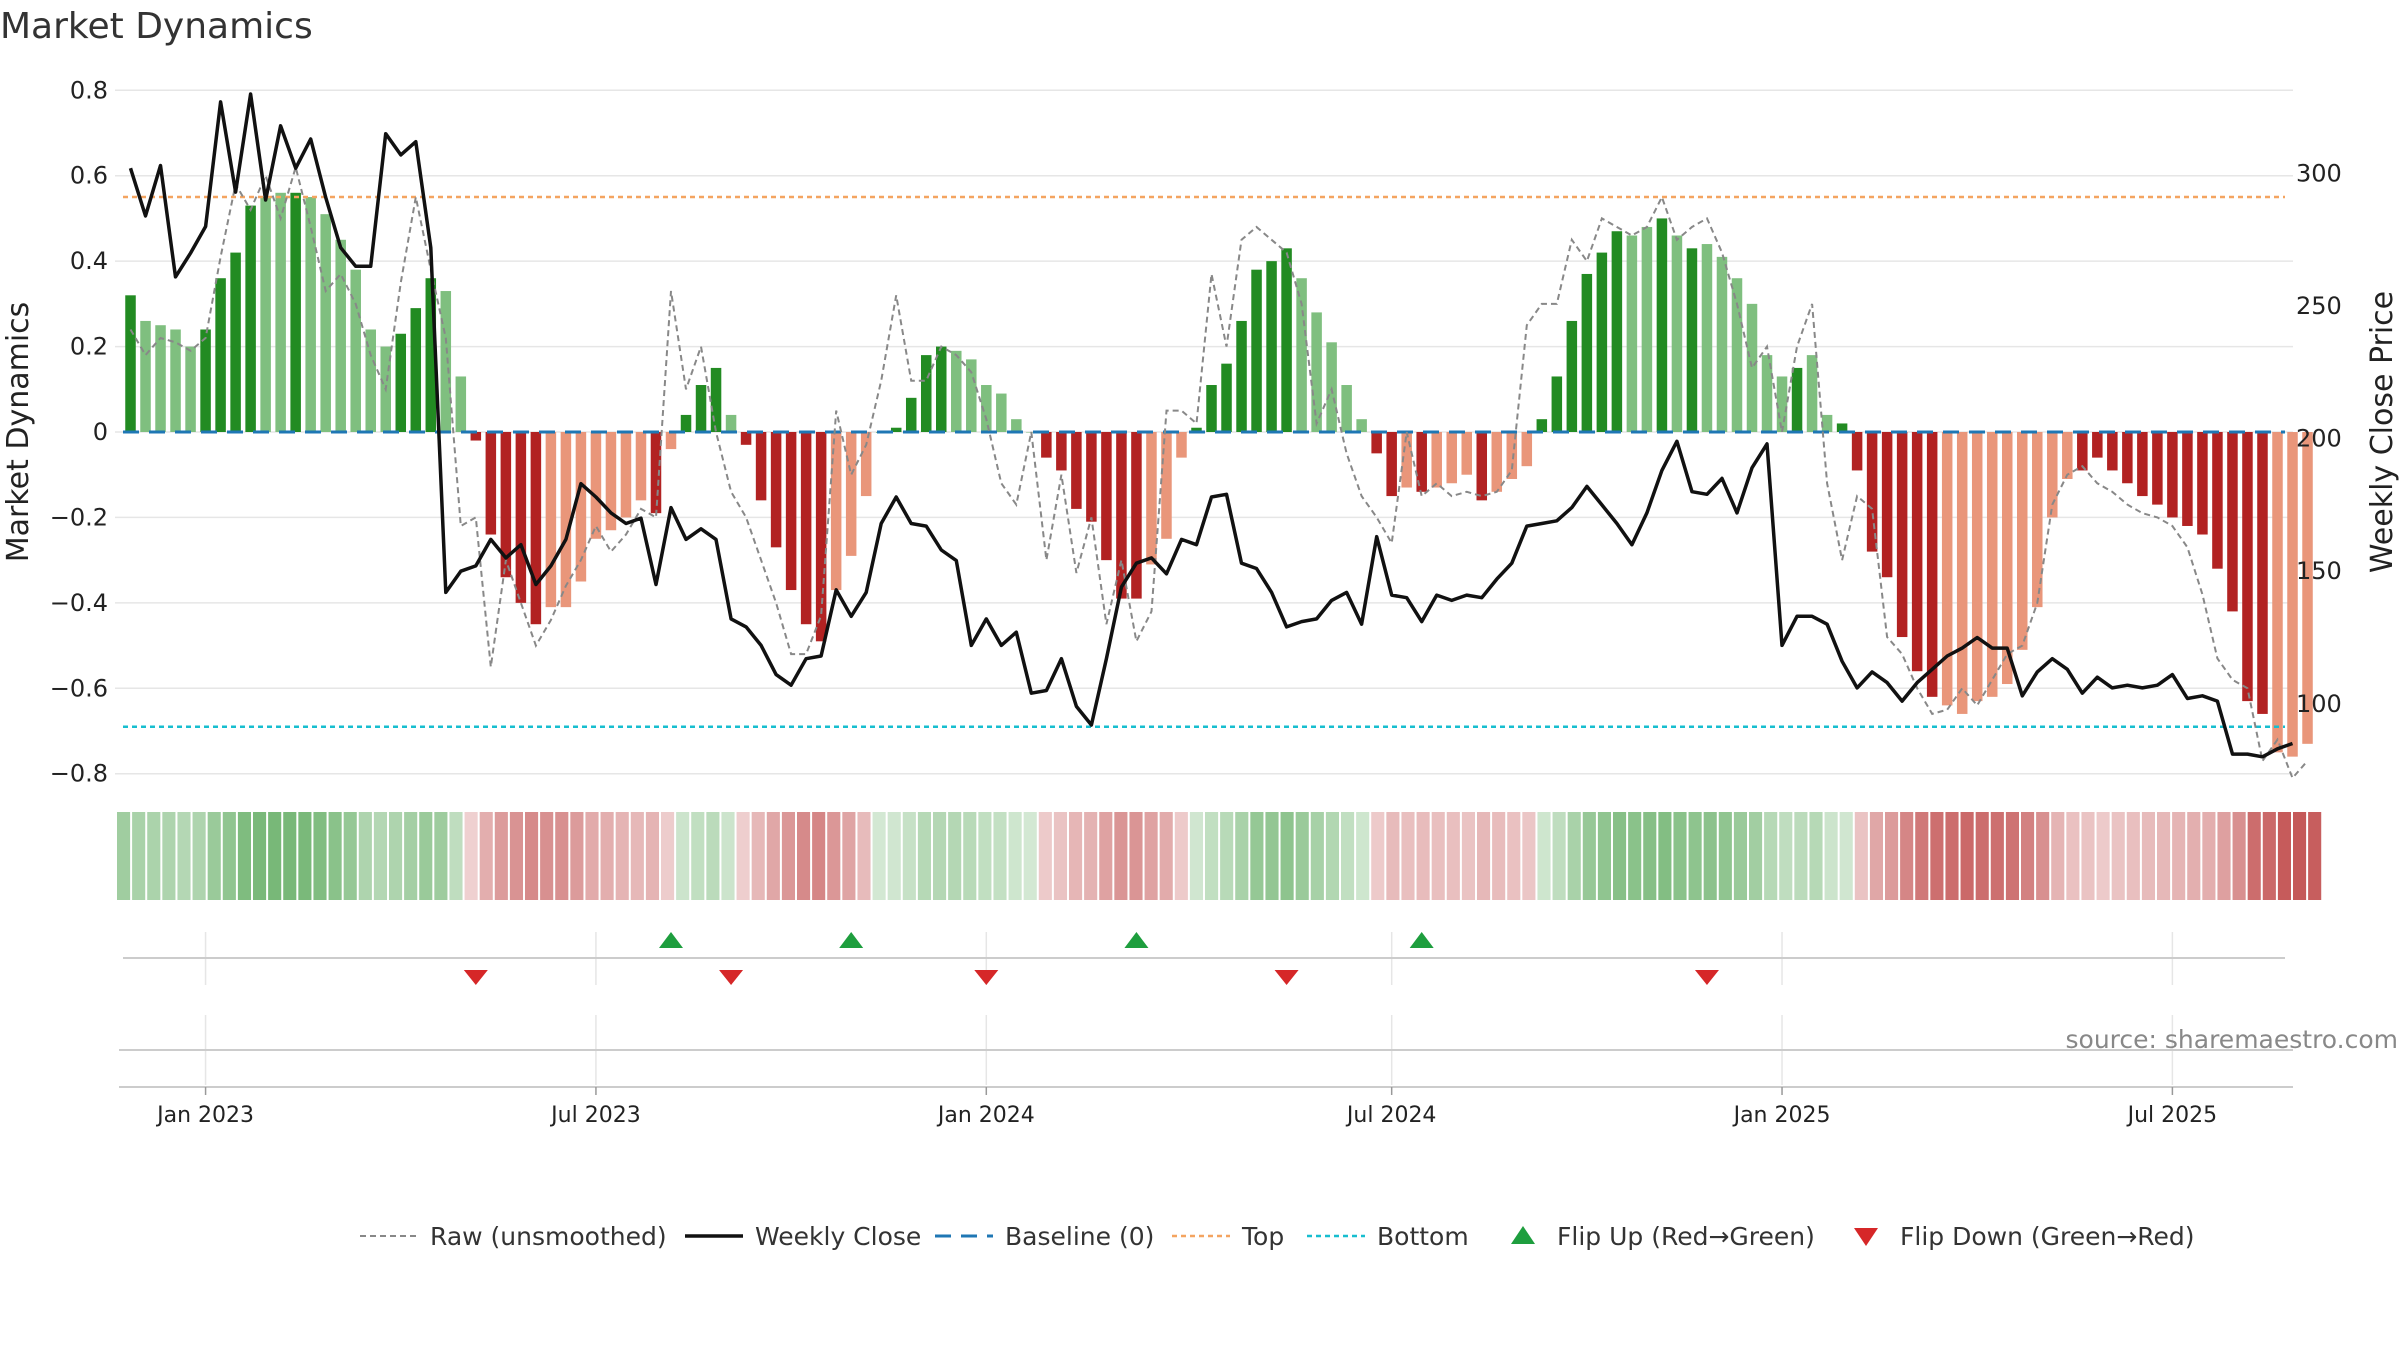 This screenshot has width=2400, height=1350. I want to click on x-tick-label: Jan 2024, so click(985, 1115).